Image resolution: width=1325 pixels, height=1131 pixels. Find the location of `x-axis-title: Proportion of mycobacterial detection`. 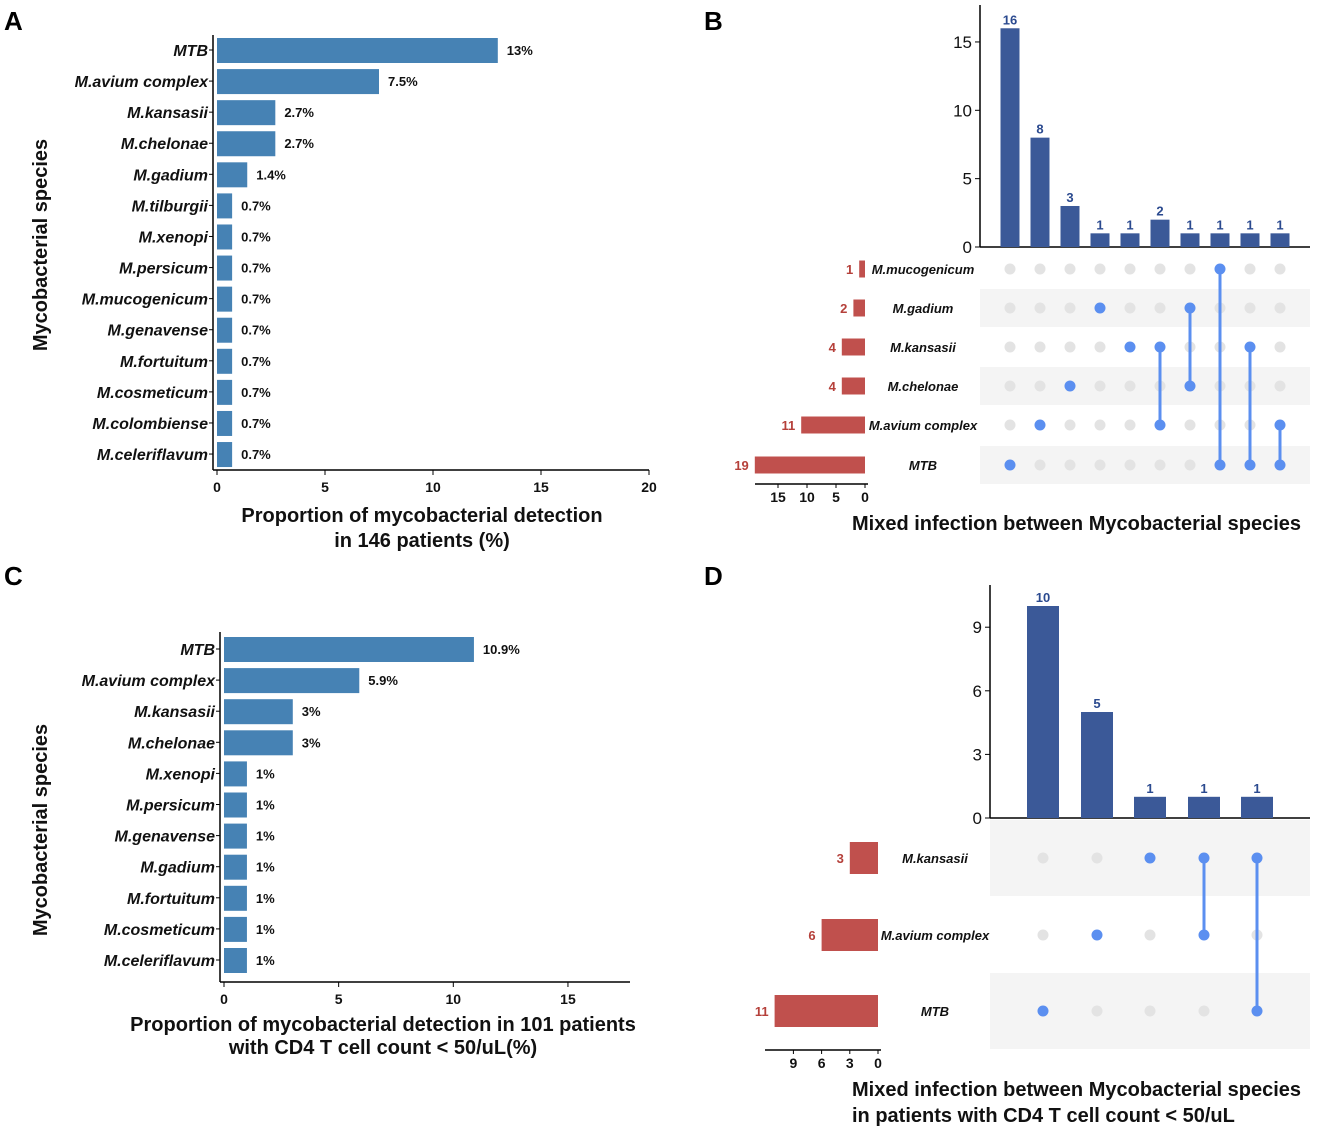

x-axis-title: Proportion of mycobacterial detection is located at coordinates (421, 516).